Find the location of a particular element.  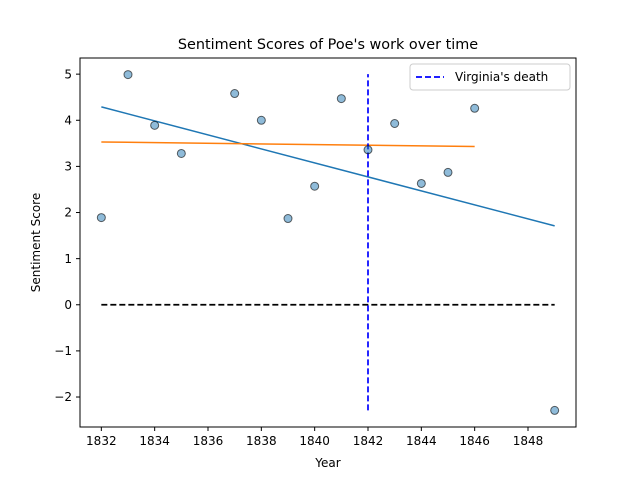

legend: Virginia's death is located at coordinates (490, 77).